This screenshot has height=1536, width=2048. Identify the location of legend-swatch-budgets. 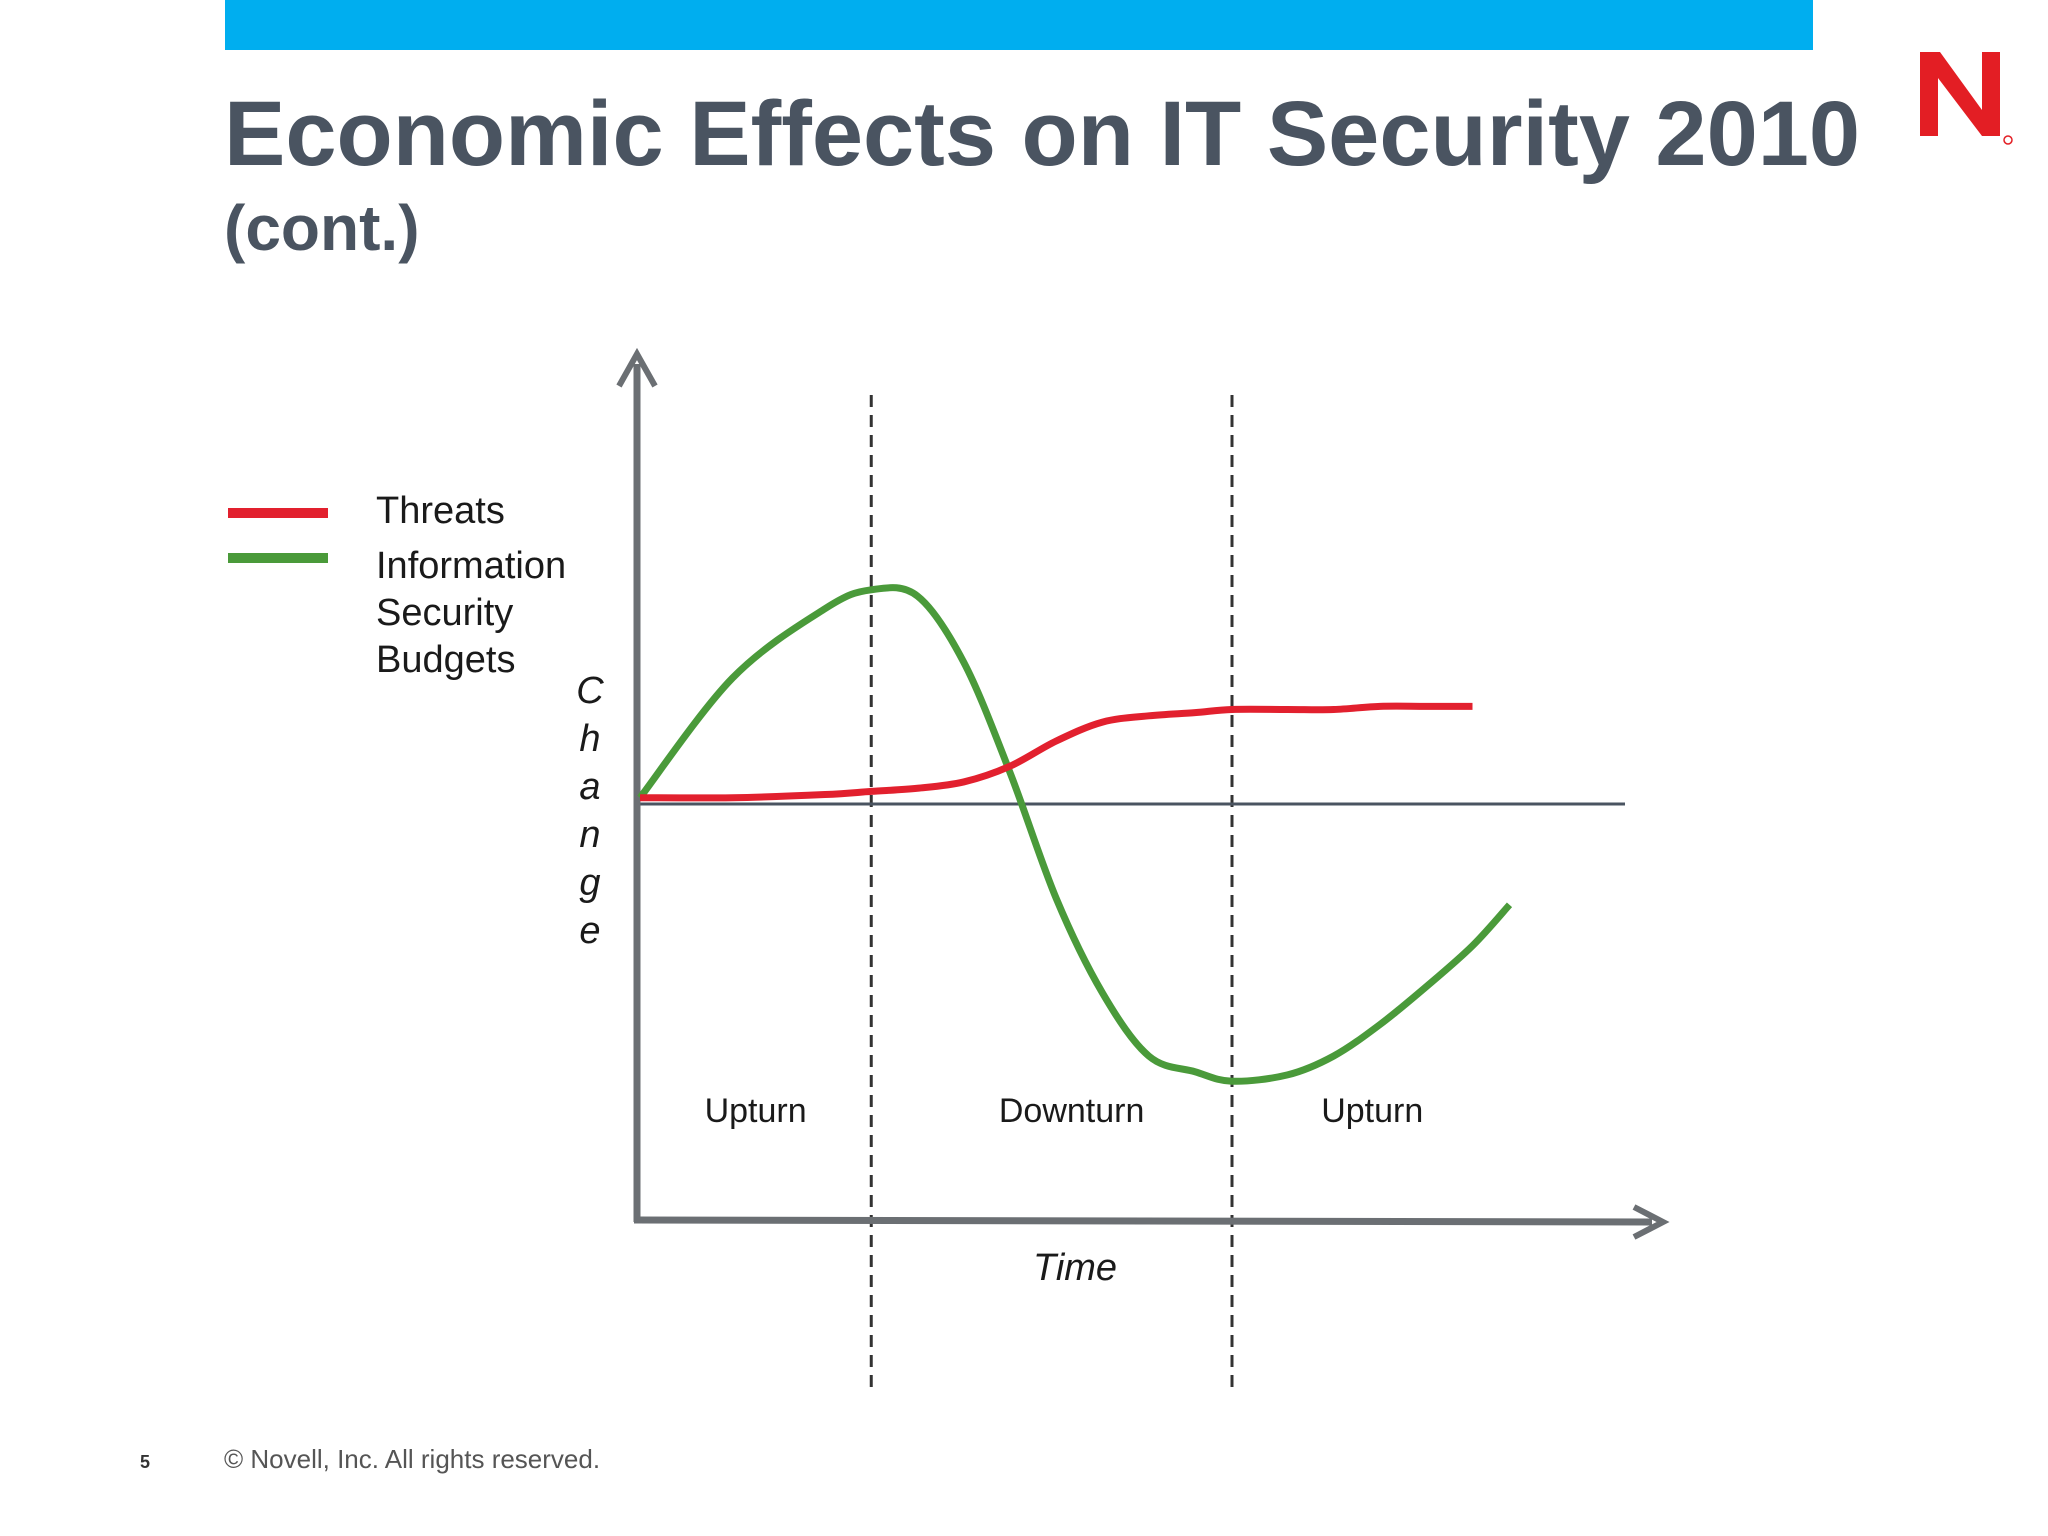
(278, 558).